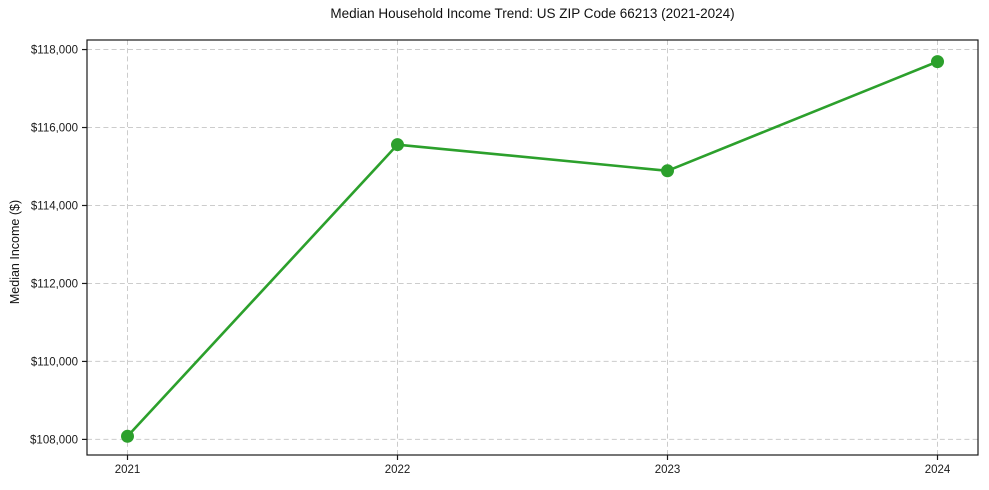  Describe the element at coordinates (937, 62) in the screenshot. I see `data-point-2024` at that location.